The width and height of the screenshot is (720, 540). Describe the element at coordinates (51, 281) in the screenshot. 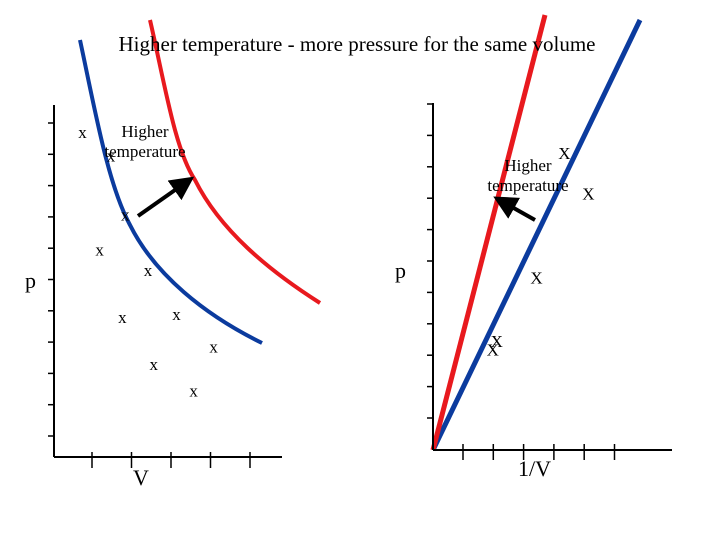

I see `pv-y-axis` at that location.